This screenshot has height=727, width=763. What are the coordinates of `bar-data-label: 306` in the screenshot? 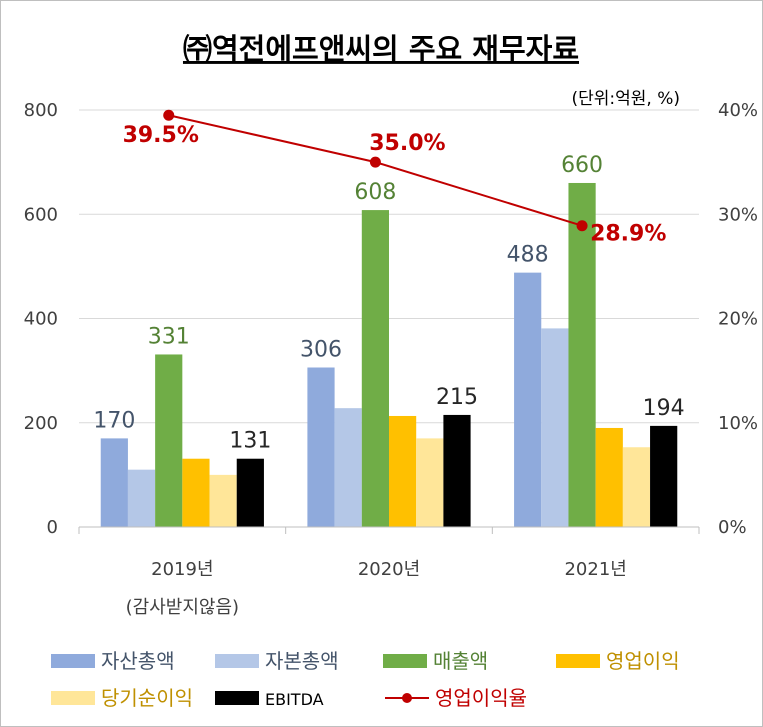 It's located at (321, 349).